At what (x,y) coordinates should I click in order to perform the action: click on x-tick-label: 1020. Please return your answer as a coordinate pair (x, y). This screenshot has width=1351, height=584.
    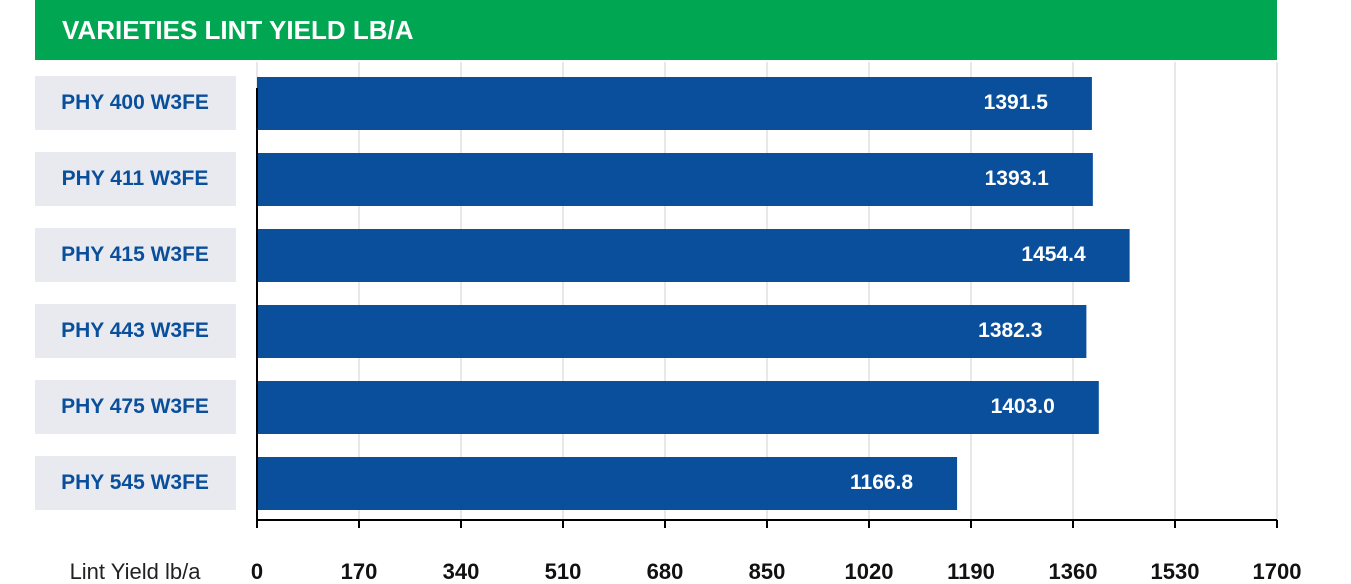
    Looking at the image, I should click on (869, 571).